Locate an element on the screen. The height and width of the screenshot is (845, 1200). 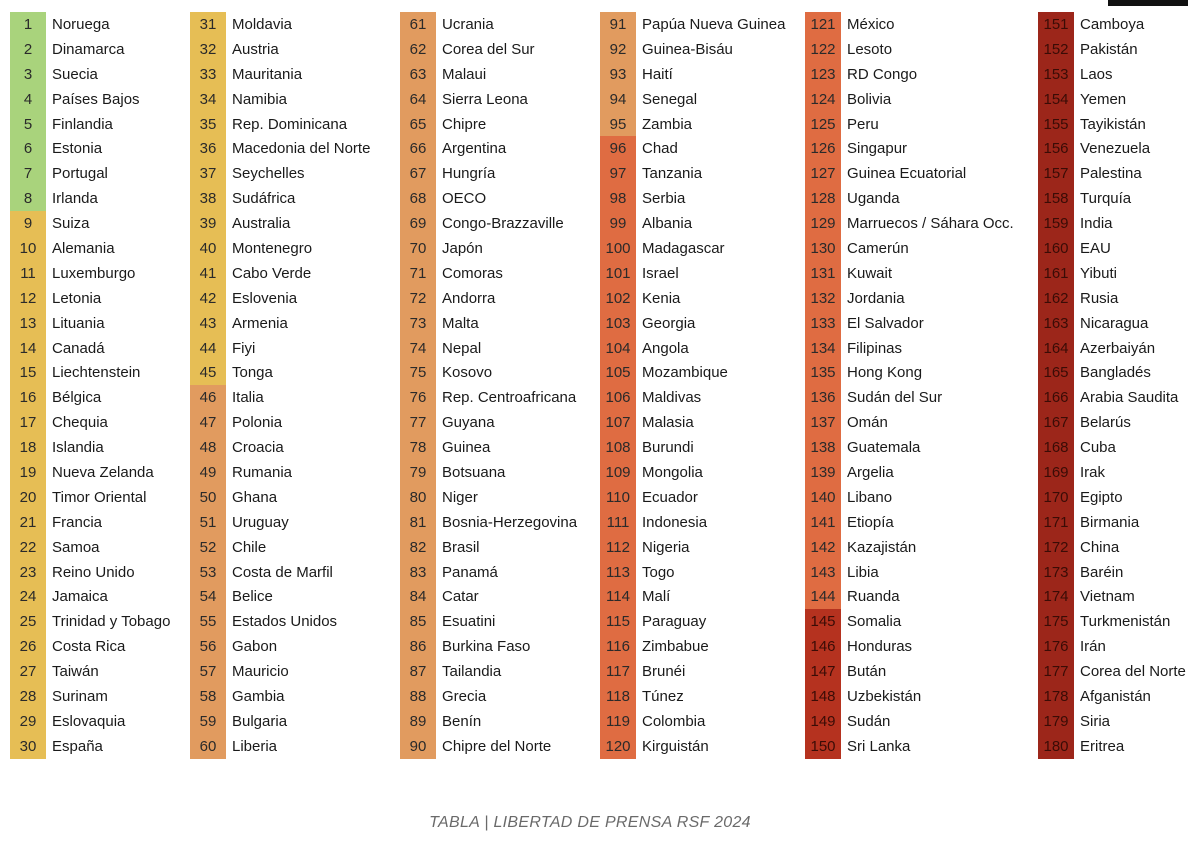
table-row: 139 Argelia is located at coordinates (909, 472).